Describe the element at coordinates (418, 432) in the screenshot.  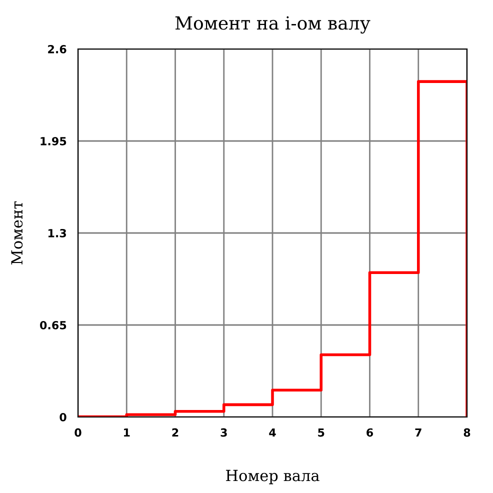
I see `x-tick-label: 7` at that location.